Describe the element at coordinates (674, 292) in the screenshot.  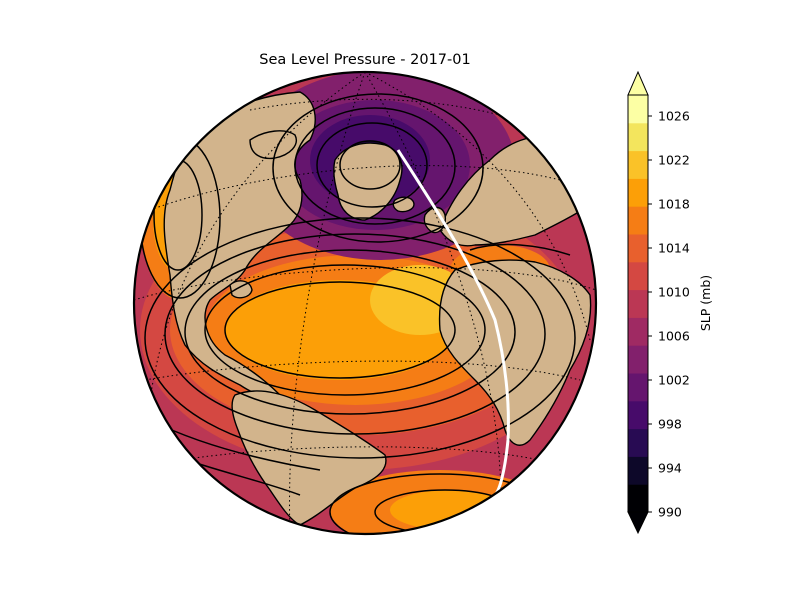
I see `colorbar-tick-label: 1010` at that location.